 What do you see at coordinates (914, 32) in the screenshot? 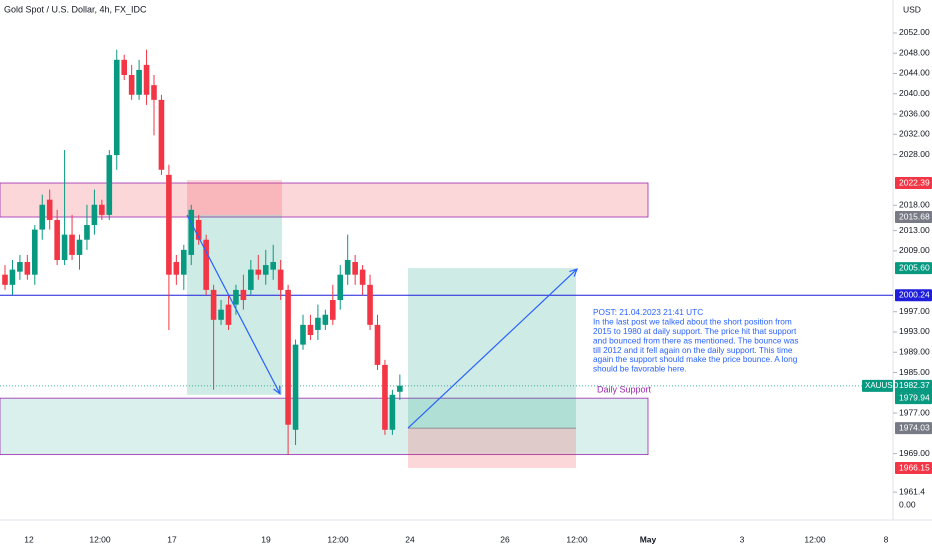
I see `y-tick-label: 2052.00` at bounding box center [914, 32].